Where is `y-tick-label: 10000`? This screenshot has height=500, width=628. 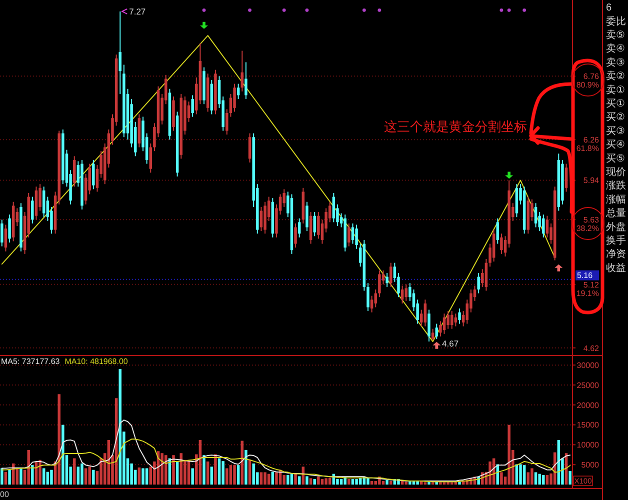
y-tick-label: 10000 is located at coordinates (588, 445).